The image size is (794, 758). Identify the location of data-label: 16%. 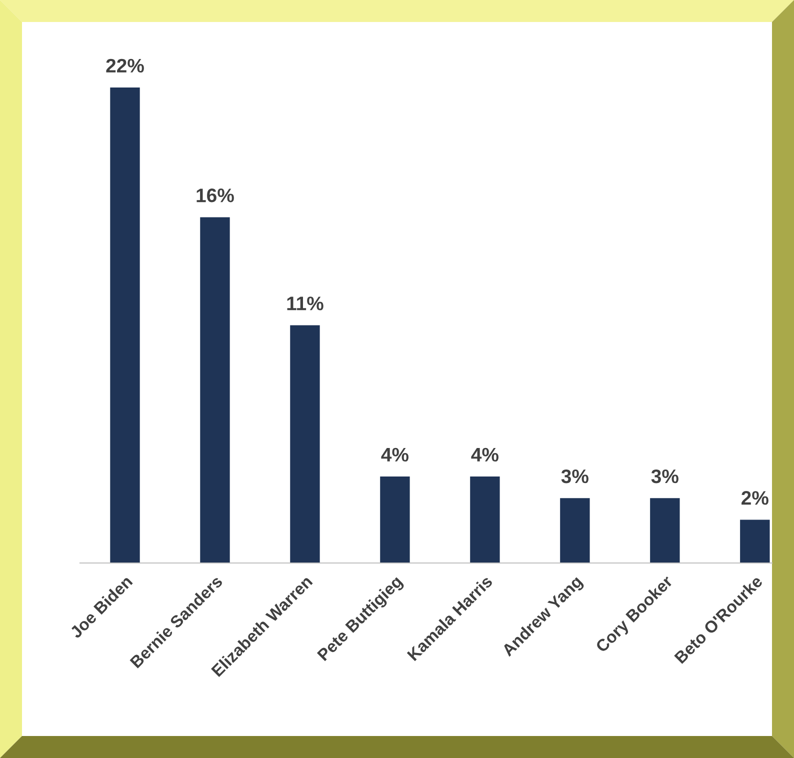
(215, 195).